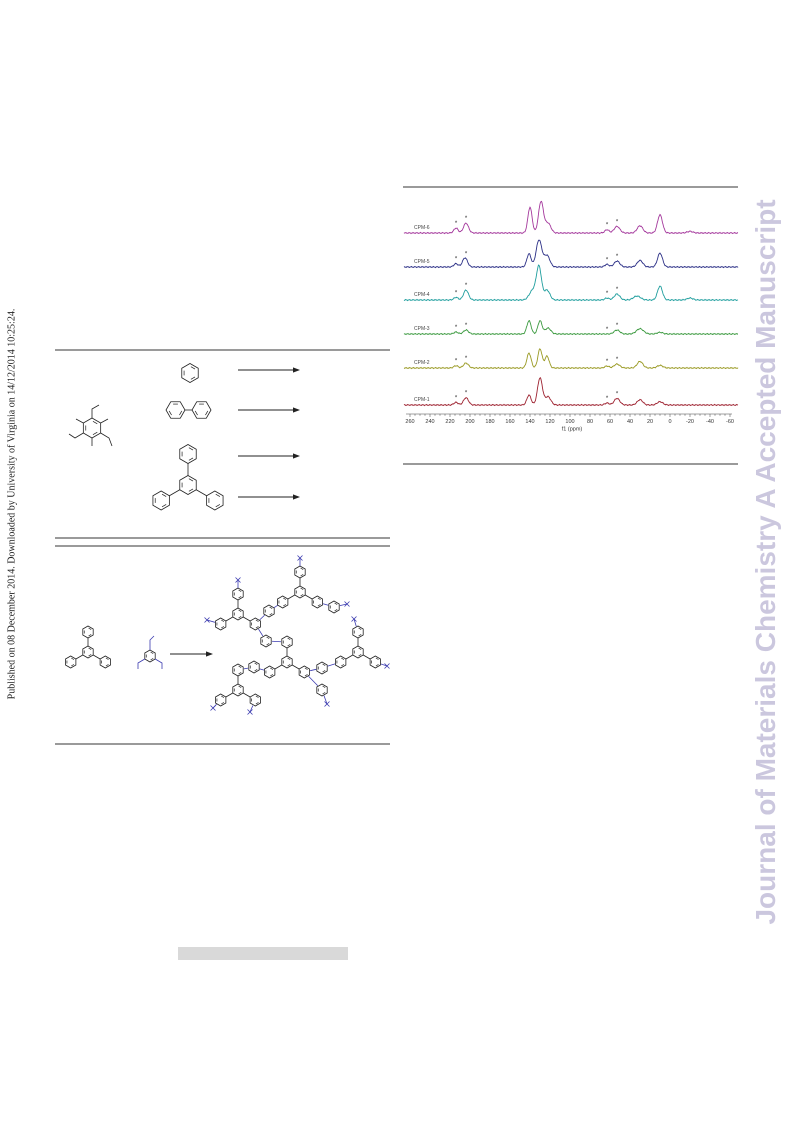 The height and width of the screenshot is (1123, 793). I want to click on x-tick-label: 80, so click(590, 422).